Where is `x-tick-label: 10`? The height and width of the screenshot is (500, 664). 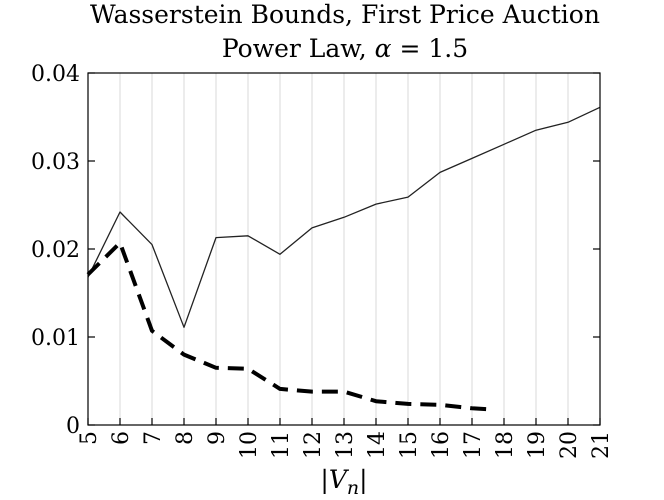 x-tick-label: 10 is located at coordinates (249, 445).